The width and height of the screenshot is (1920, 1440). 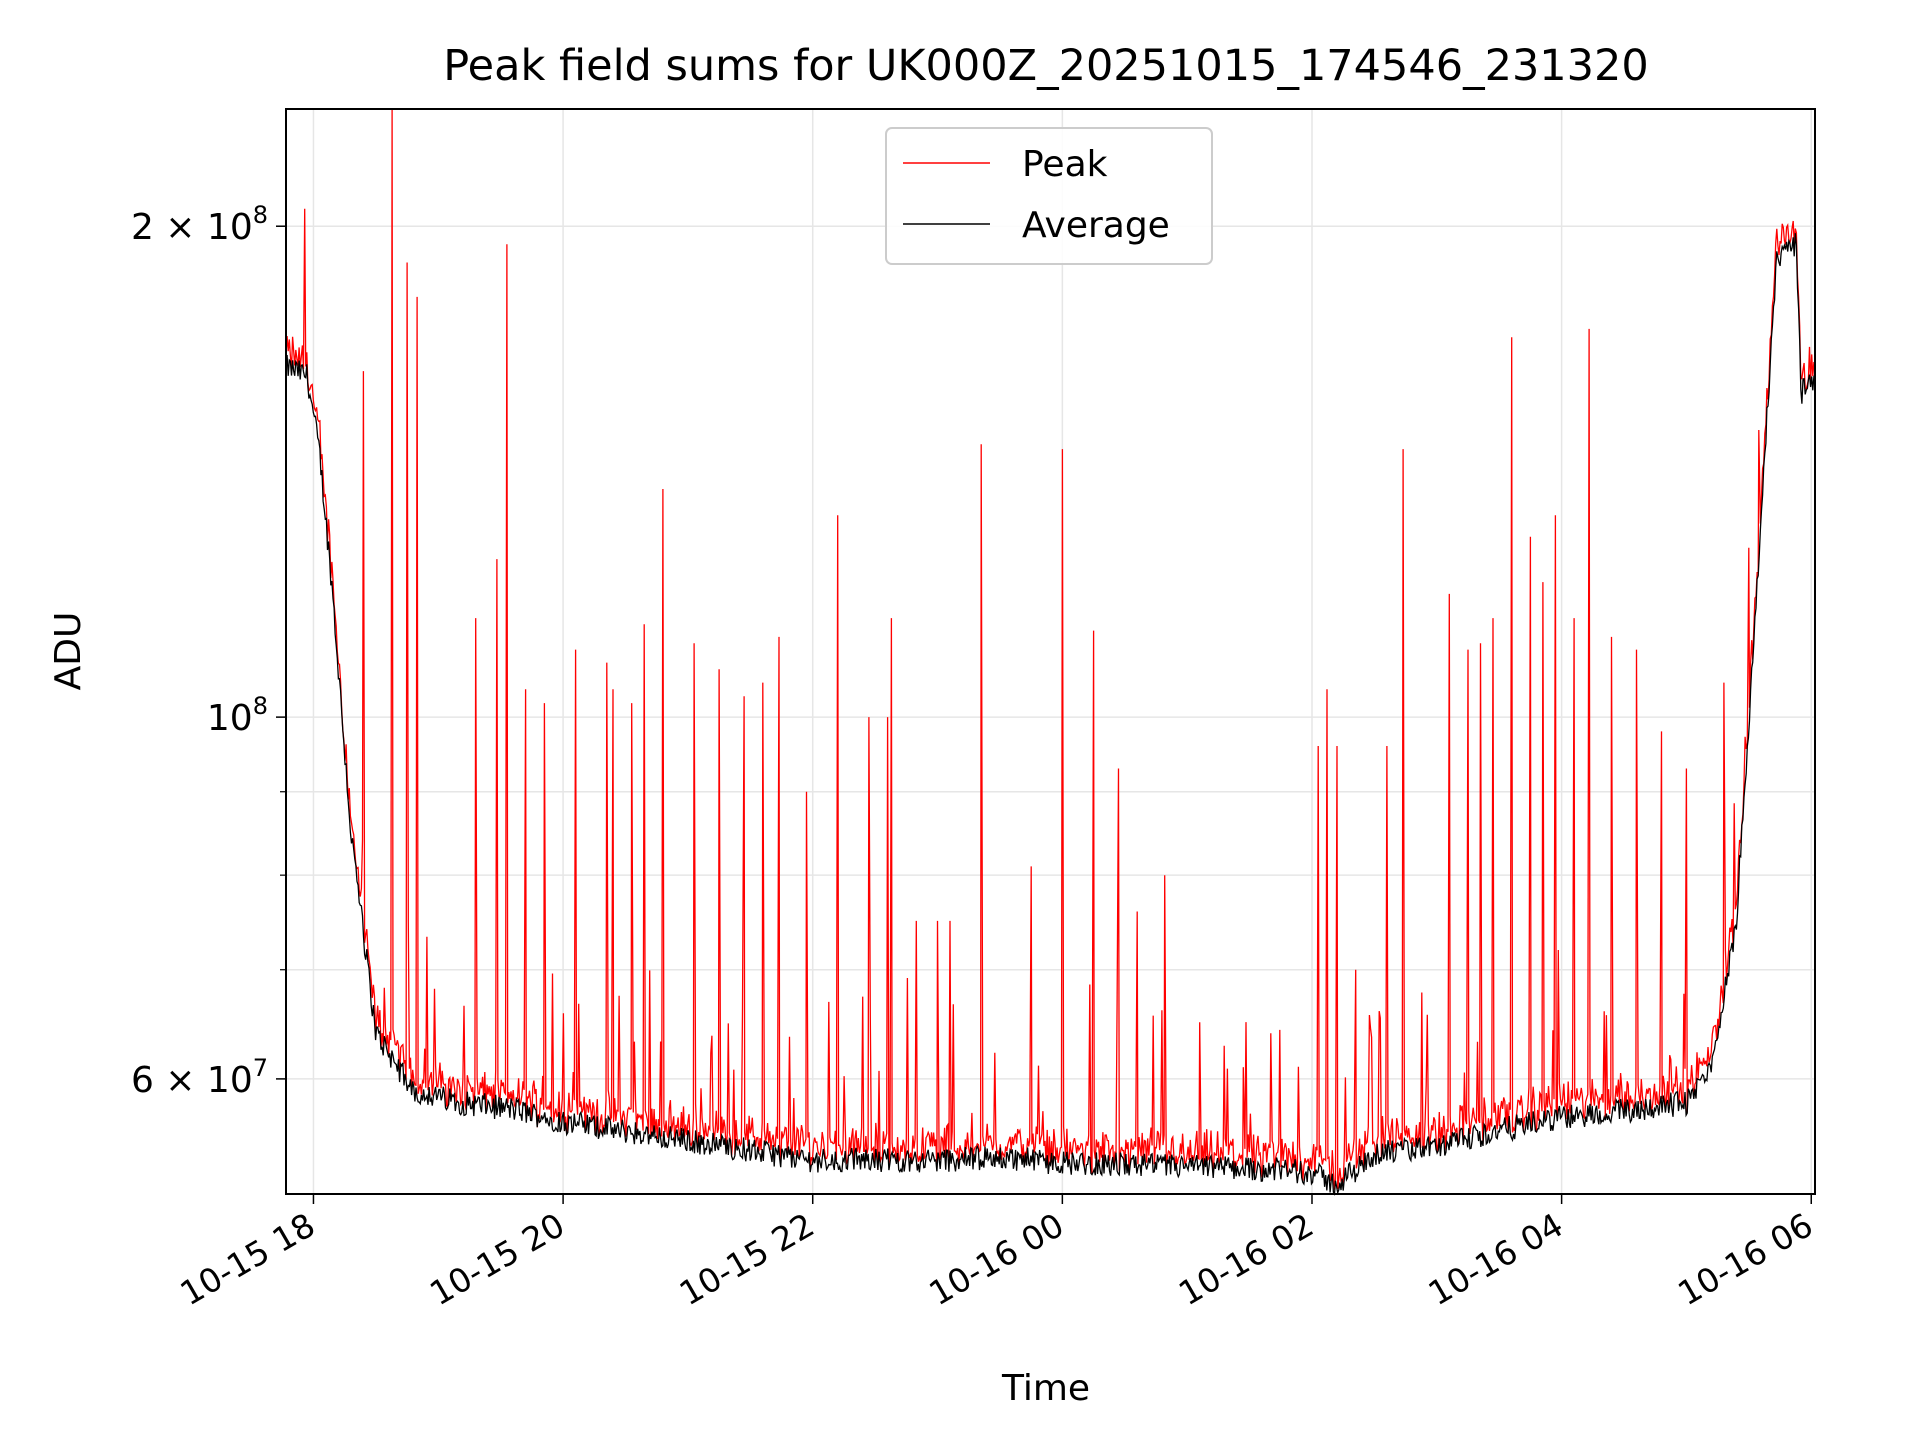 What do you see at coordinates (1065, 164) in the screenshot?
I see `legend-peak-label: Peak` at bounding box center [1065, 164].